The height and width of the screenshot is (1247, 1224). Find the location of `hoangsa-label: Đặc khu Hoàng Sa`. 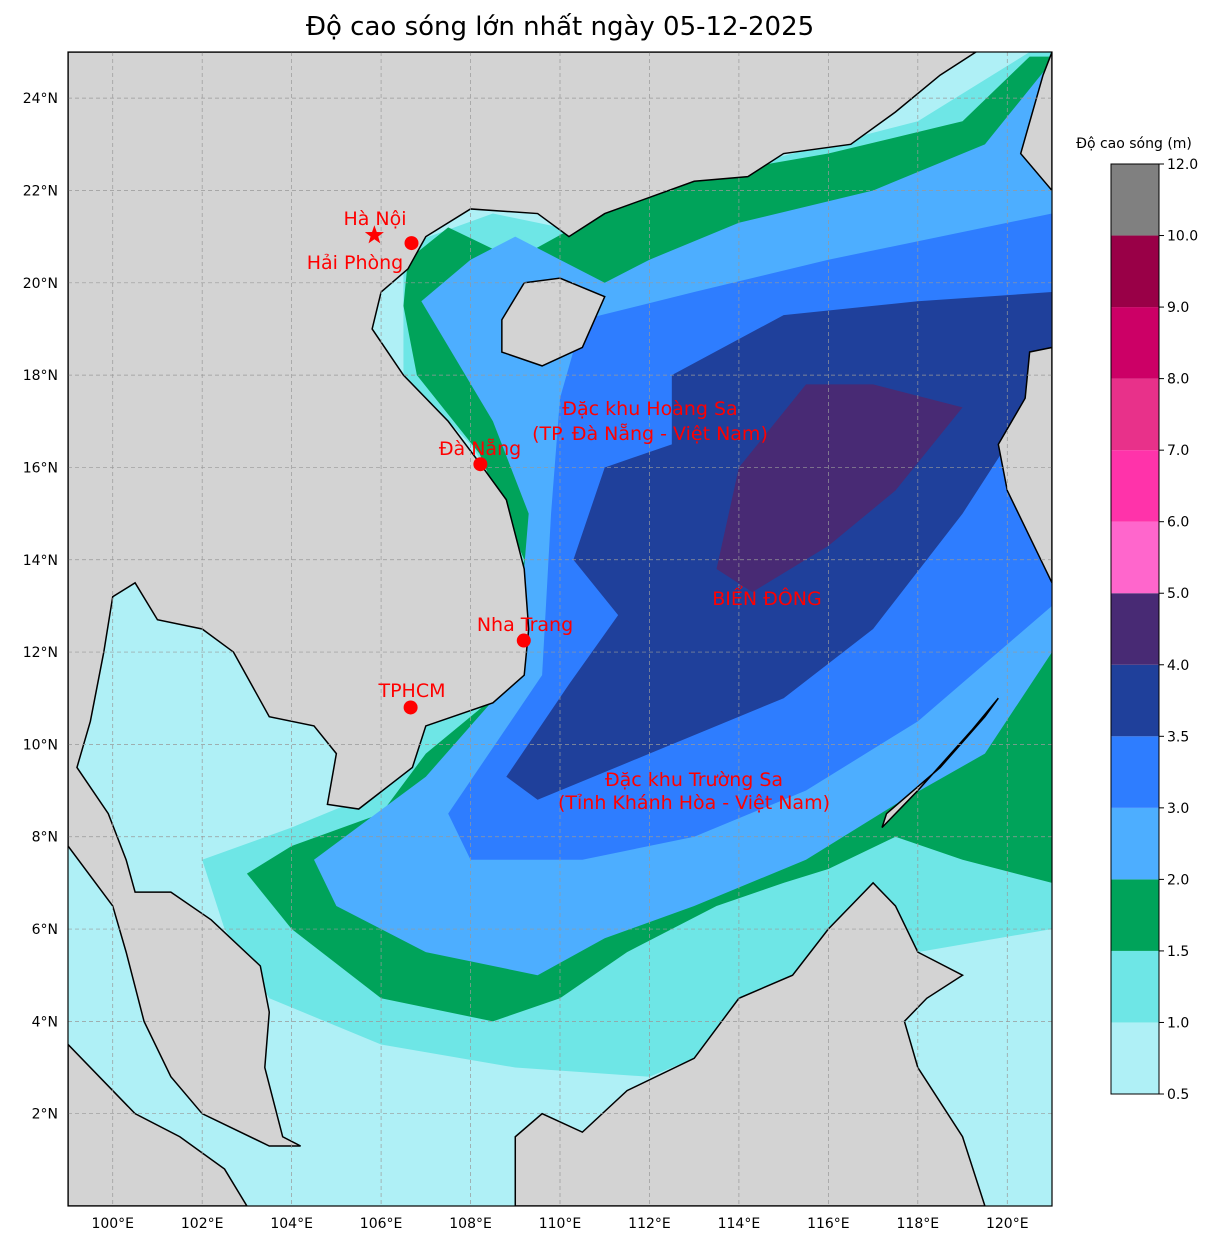

hoangsa-label: Đặc khu Hoàng Sa is located at coordinates (649, 409).